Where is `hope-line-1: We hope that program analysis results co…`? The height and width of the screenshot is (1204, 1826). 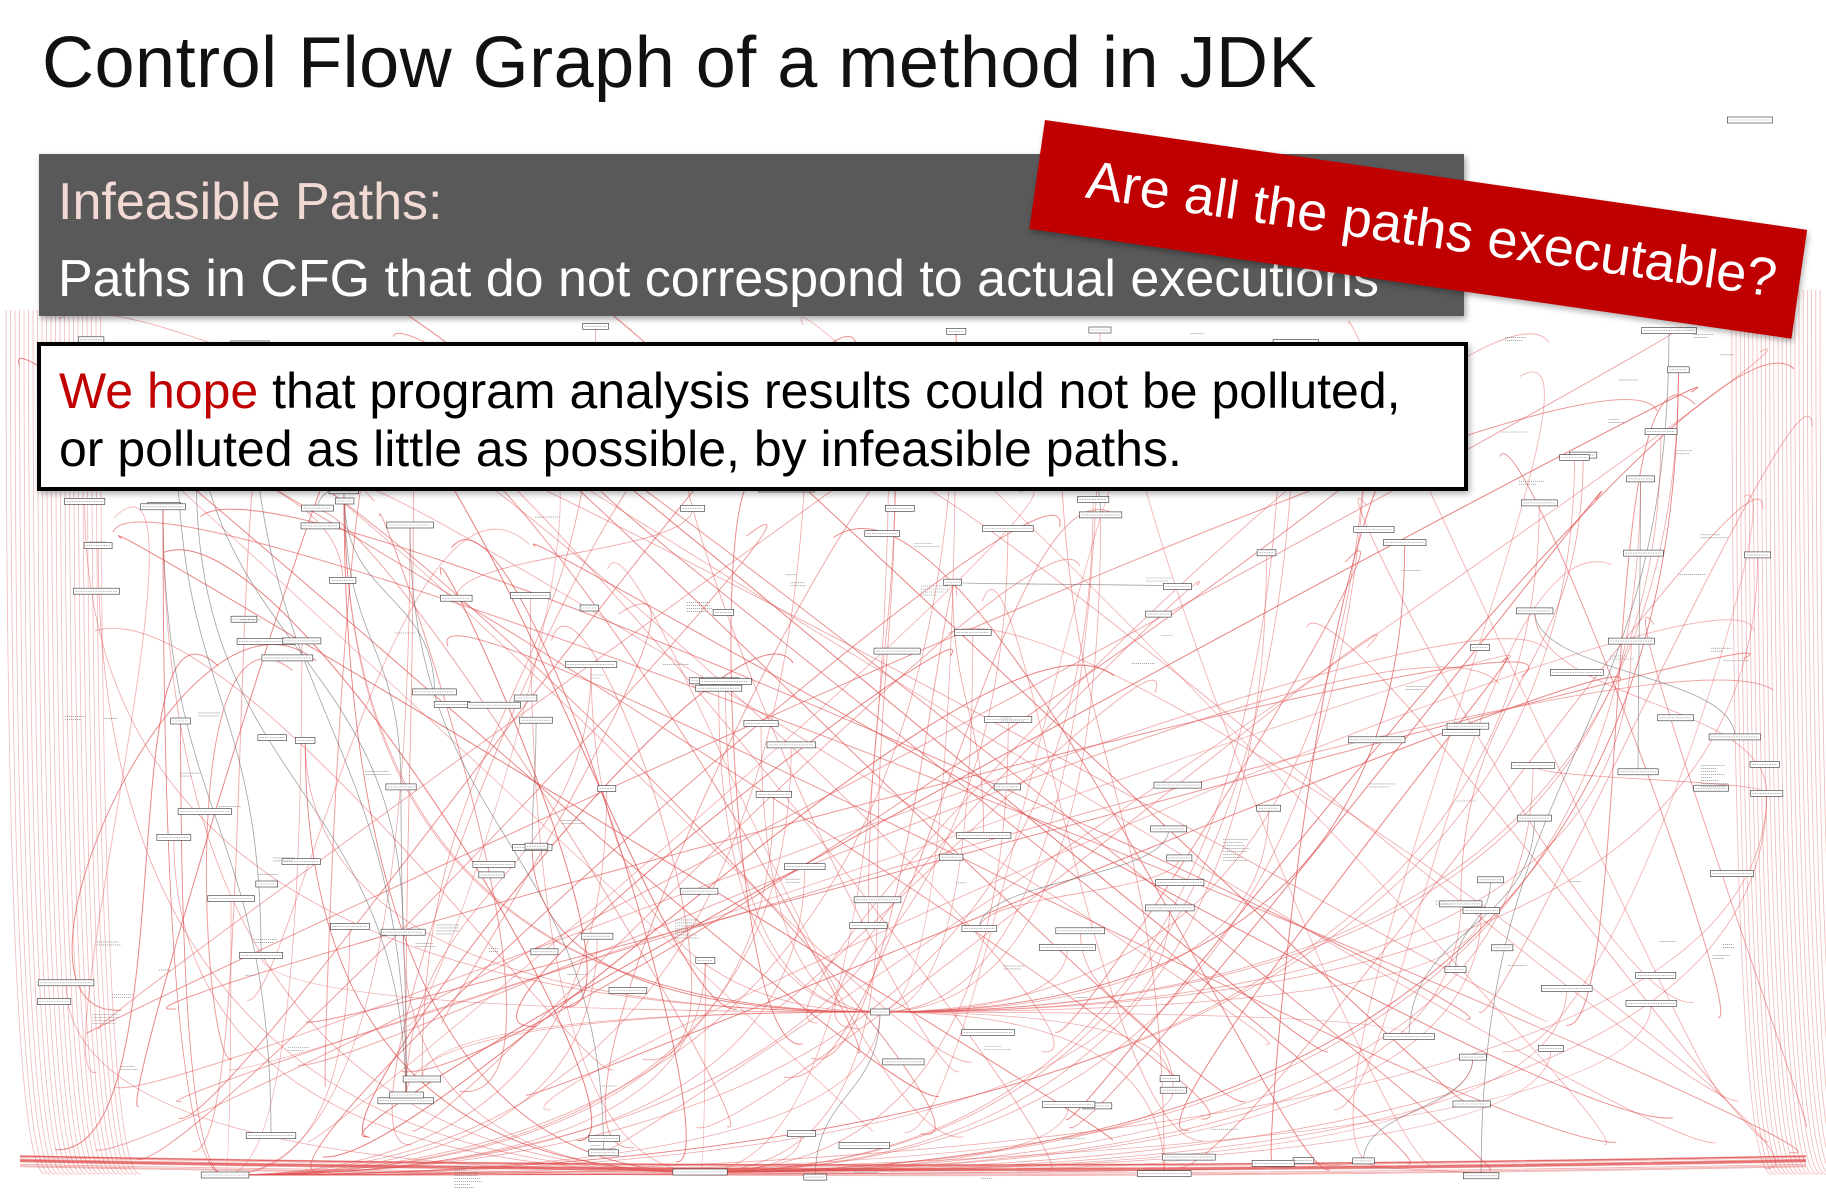
hope-line-1: We hope that program analysis results co… is located at coordinates (730, 391).